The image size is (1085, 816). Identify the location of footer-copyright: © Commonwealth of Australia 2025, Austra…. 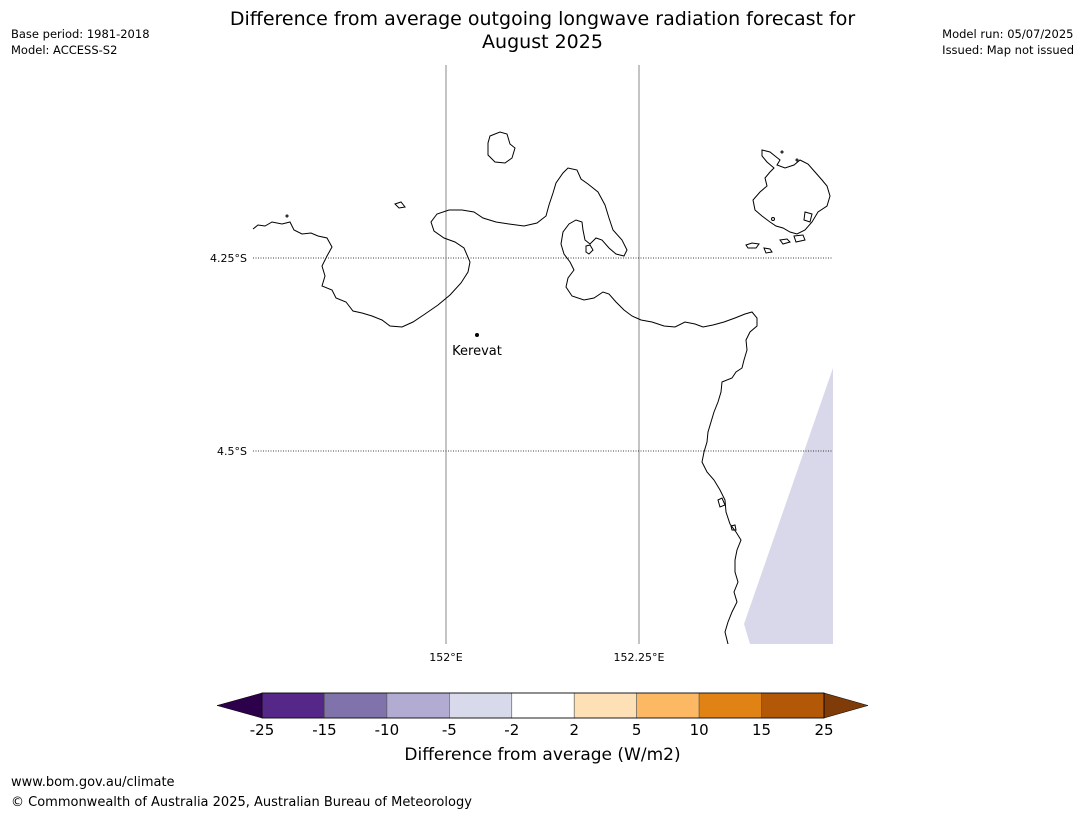
(241, 802).